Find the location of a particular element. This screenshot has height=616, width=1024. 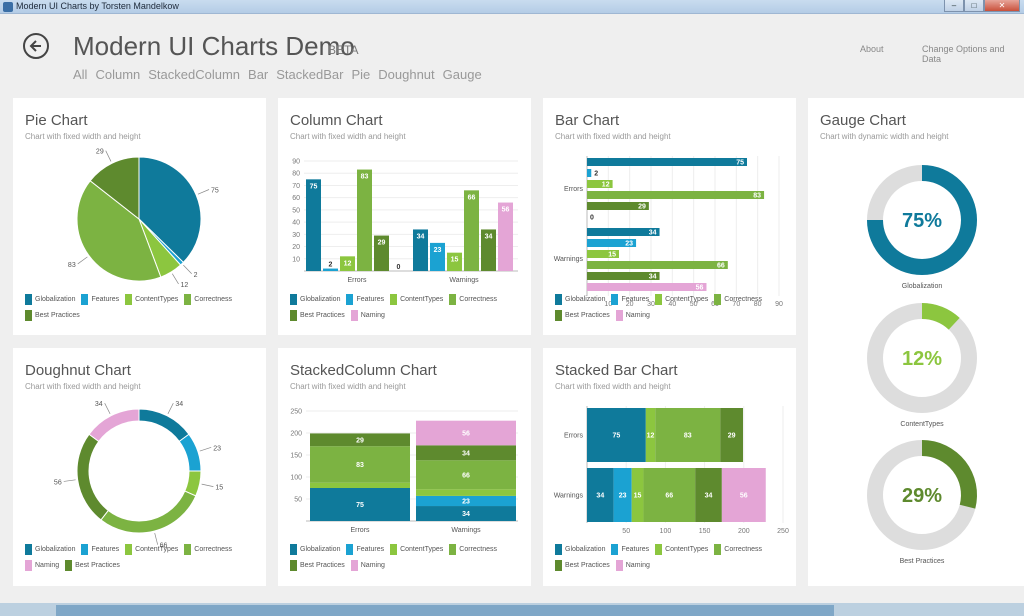

filter-gauge: Gauge is located at coordinates (462, 74).